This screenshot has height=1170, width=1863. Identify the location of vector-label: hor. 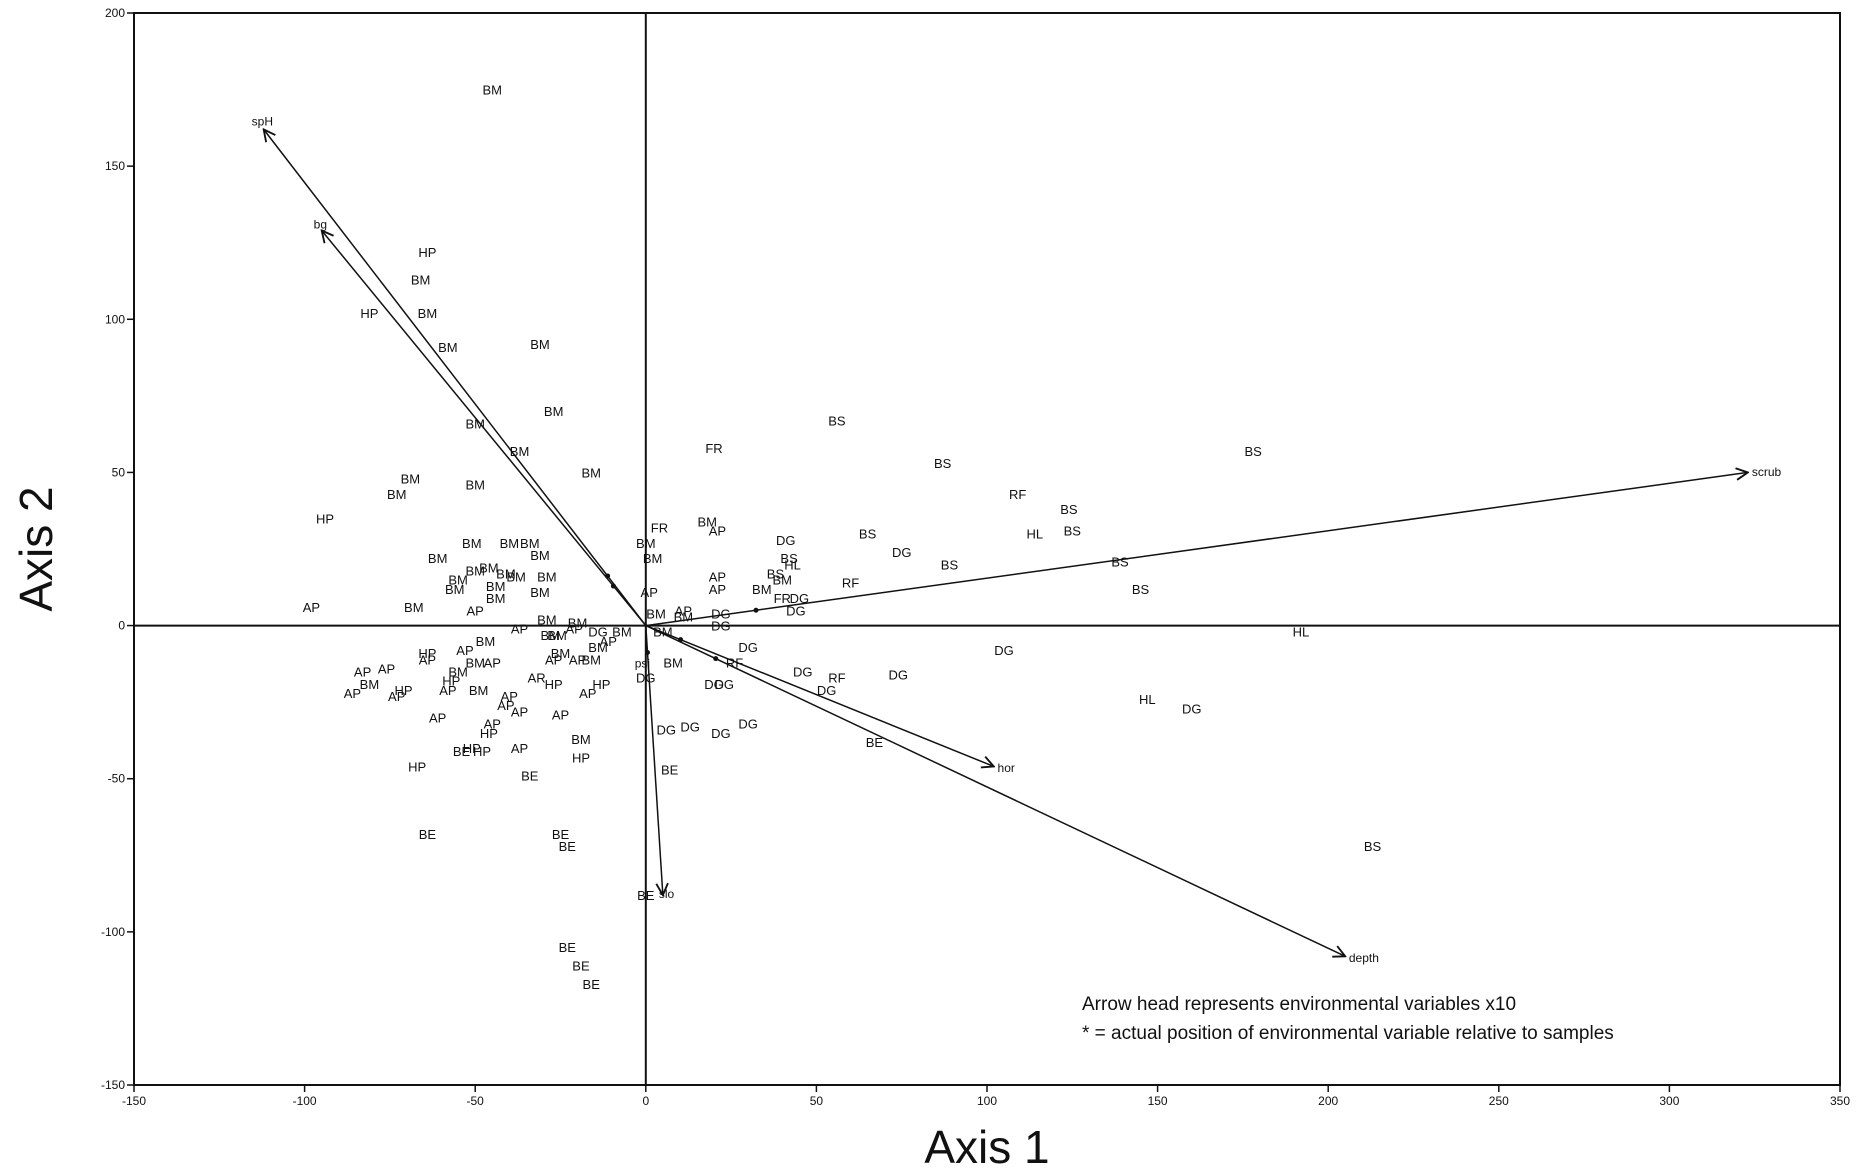
(1006, 768).